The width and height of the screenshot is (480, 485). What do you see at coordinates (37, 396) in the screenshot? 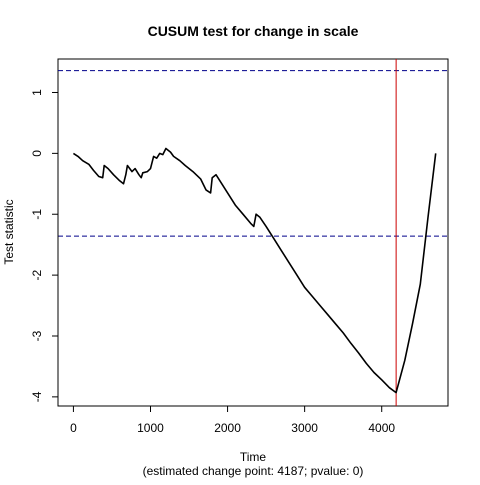
I see `y-tick-label--4: -4` at bounding box center [37, 396].